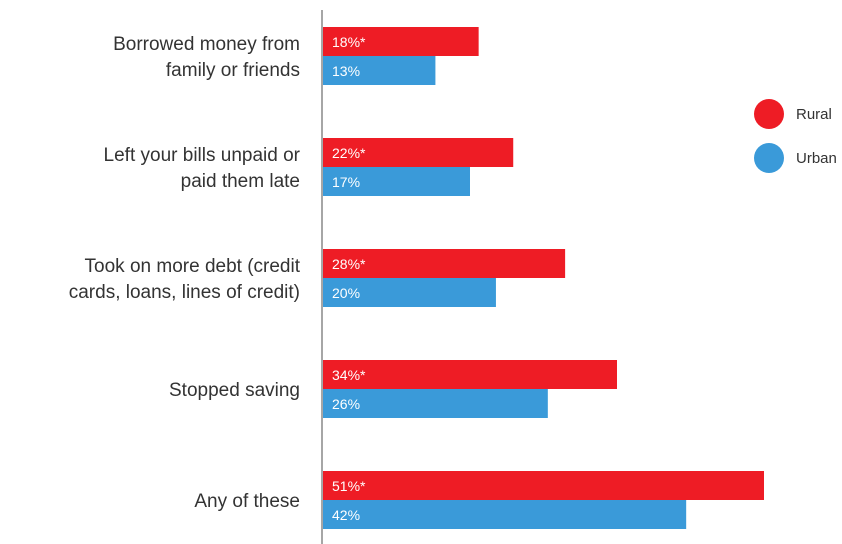 This screenshot has height=544, width=842. I want to click on category-label: Borrowed money from, so click(206, 44).